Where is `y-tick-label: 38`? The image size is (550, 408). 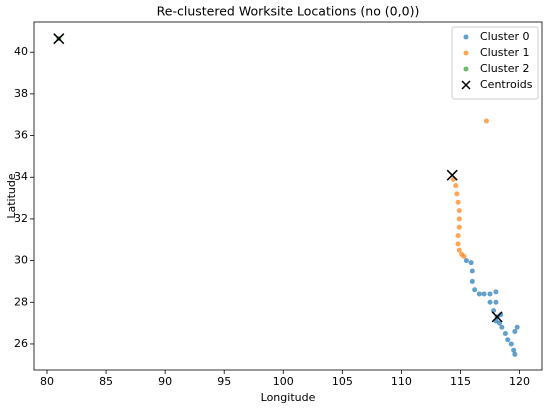
y-tick-label: 38 is located at coordinates (21, 93).